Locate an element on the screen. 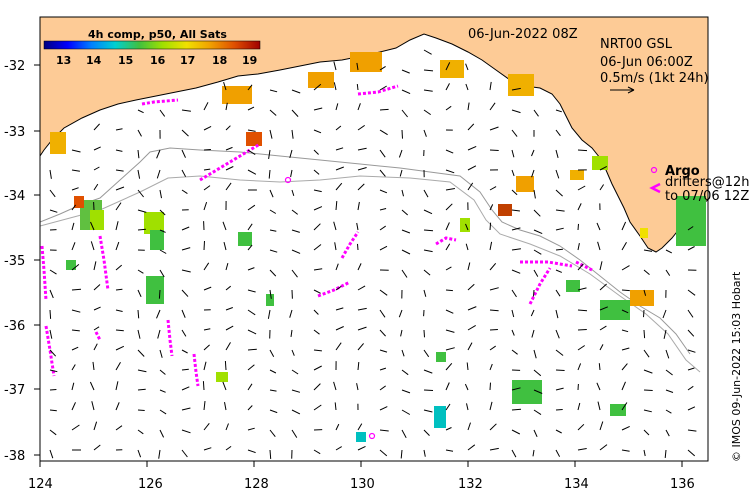 This screenshot has height=496, width=750. colorbar is located at coordinates (152, 45).